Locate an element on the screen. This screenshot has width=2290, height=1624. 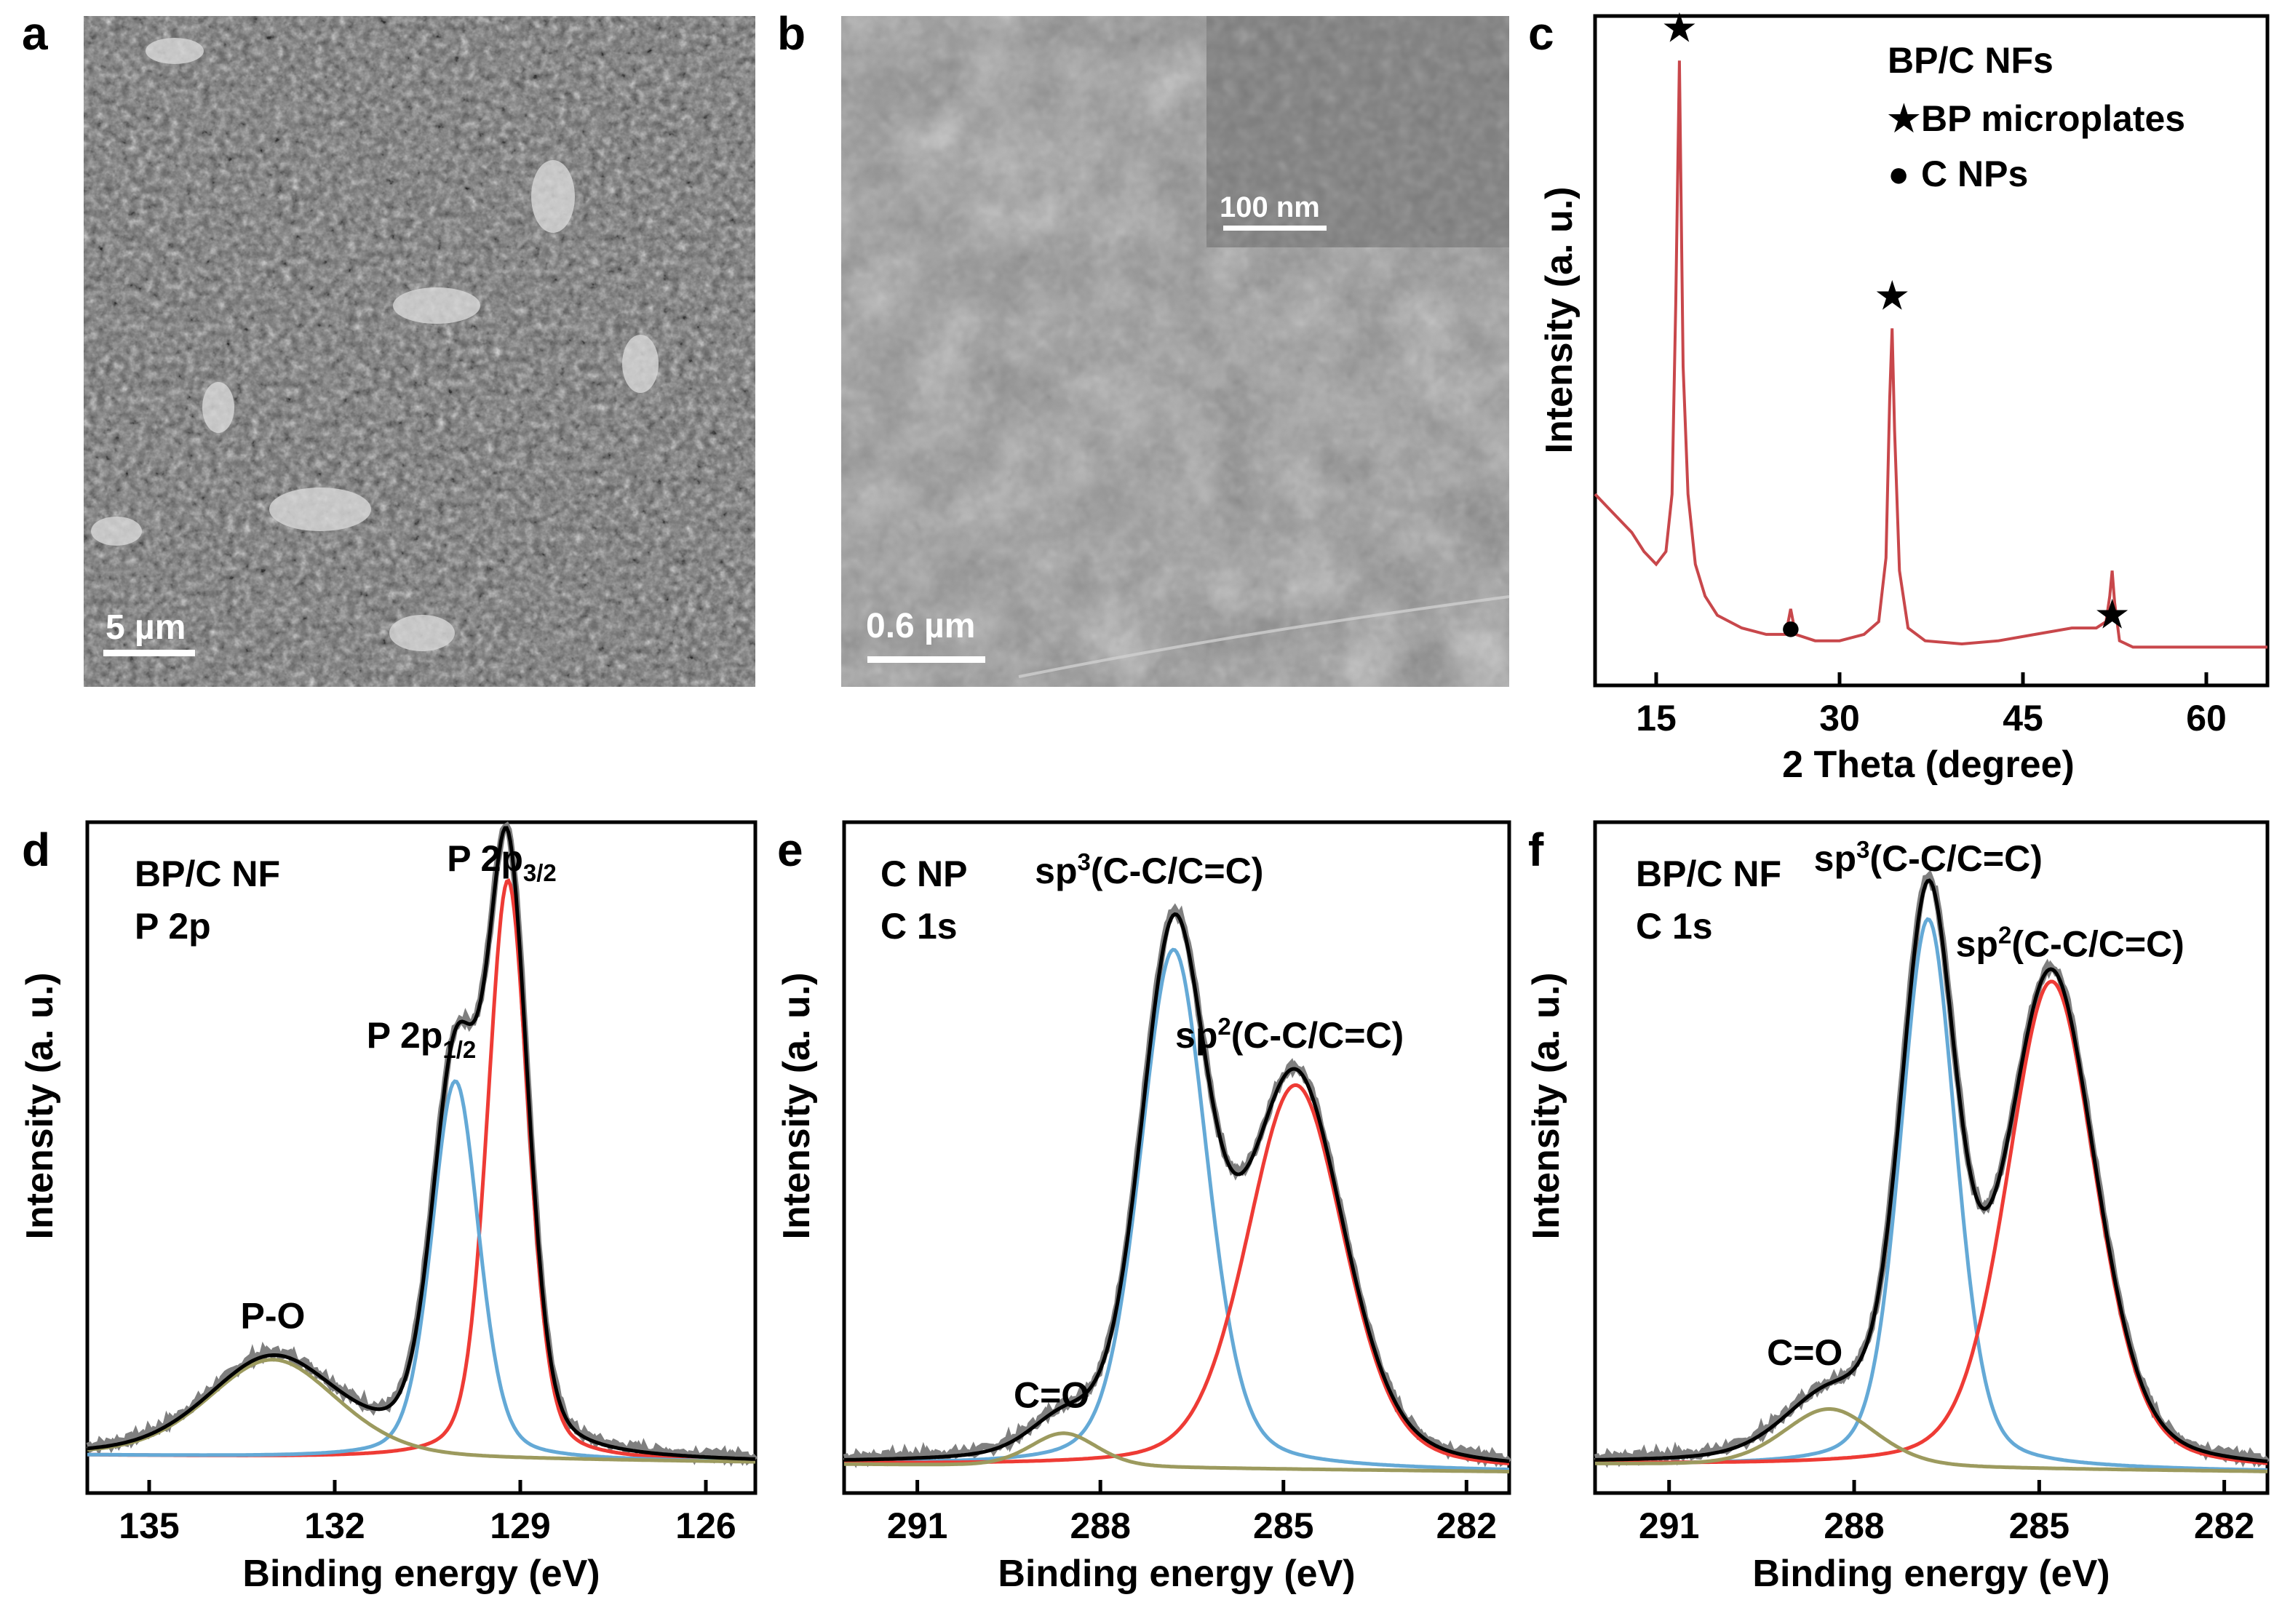
y-axis-label-f: Intensity (a. u.) is located at coordinates (1546, 1106).